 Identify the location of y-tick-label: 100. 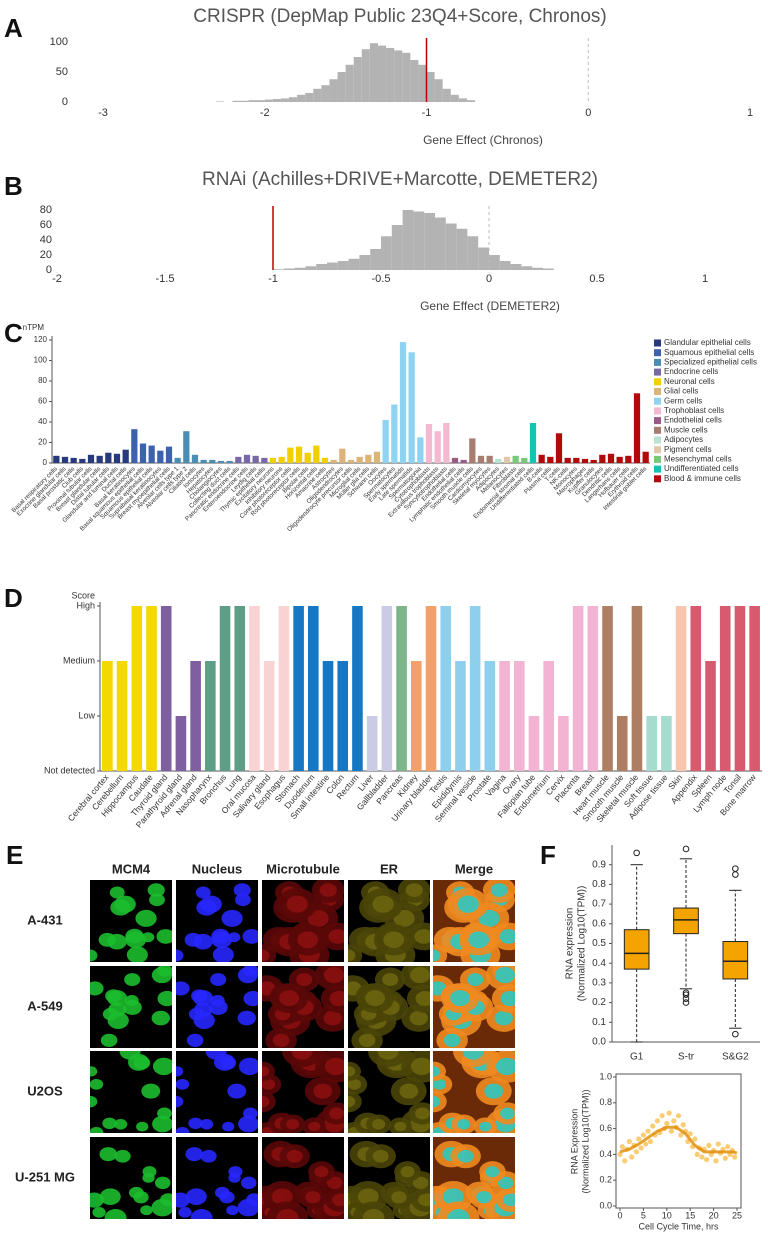
(41, 360).